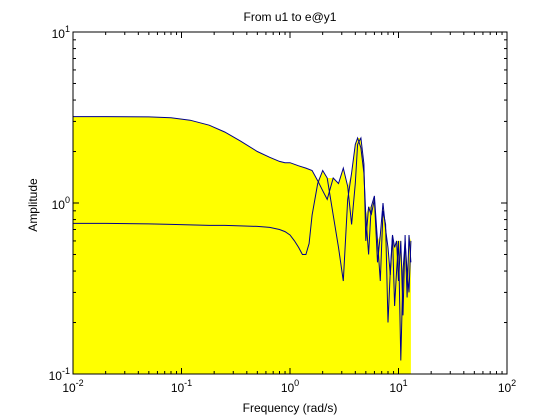 The height and width of the screenshot is (420, 560). Describe the element at coordinates (290, 408) in the screenshot. I see `x-axis-title: Frequency (rad/s)` at that location.